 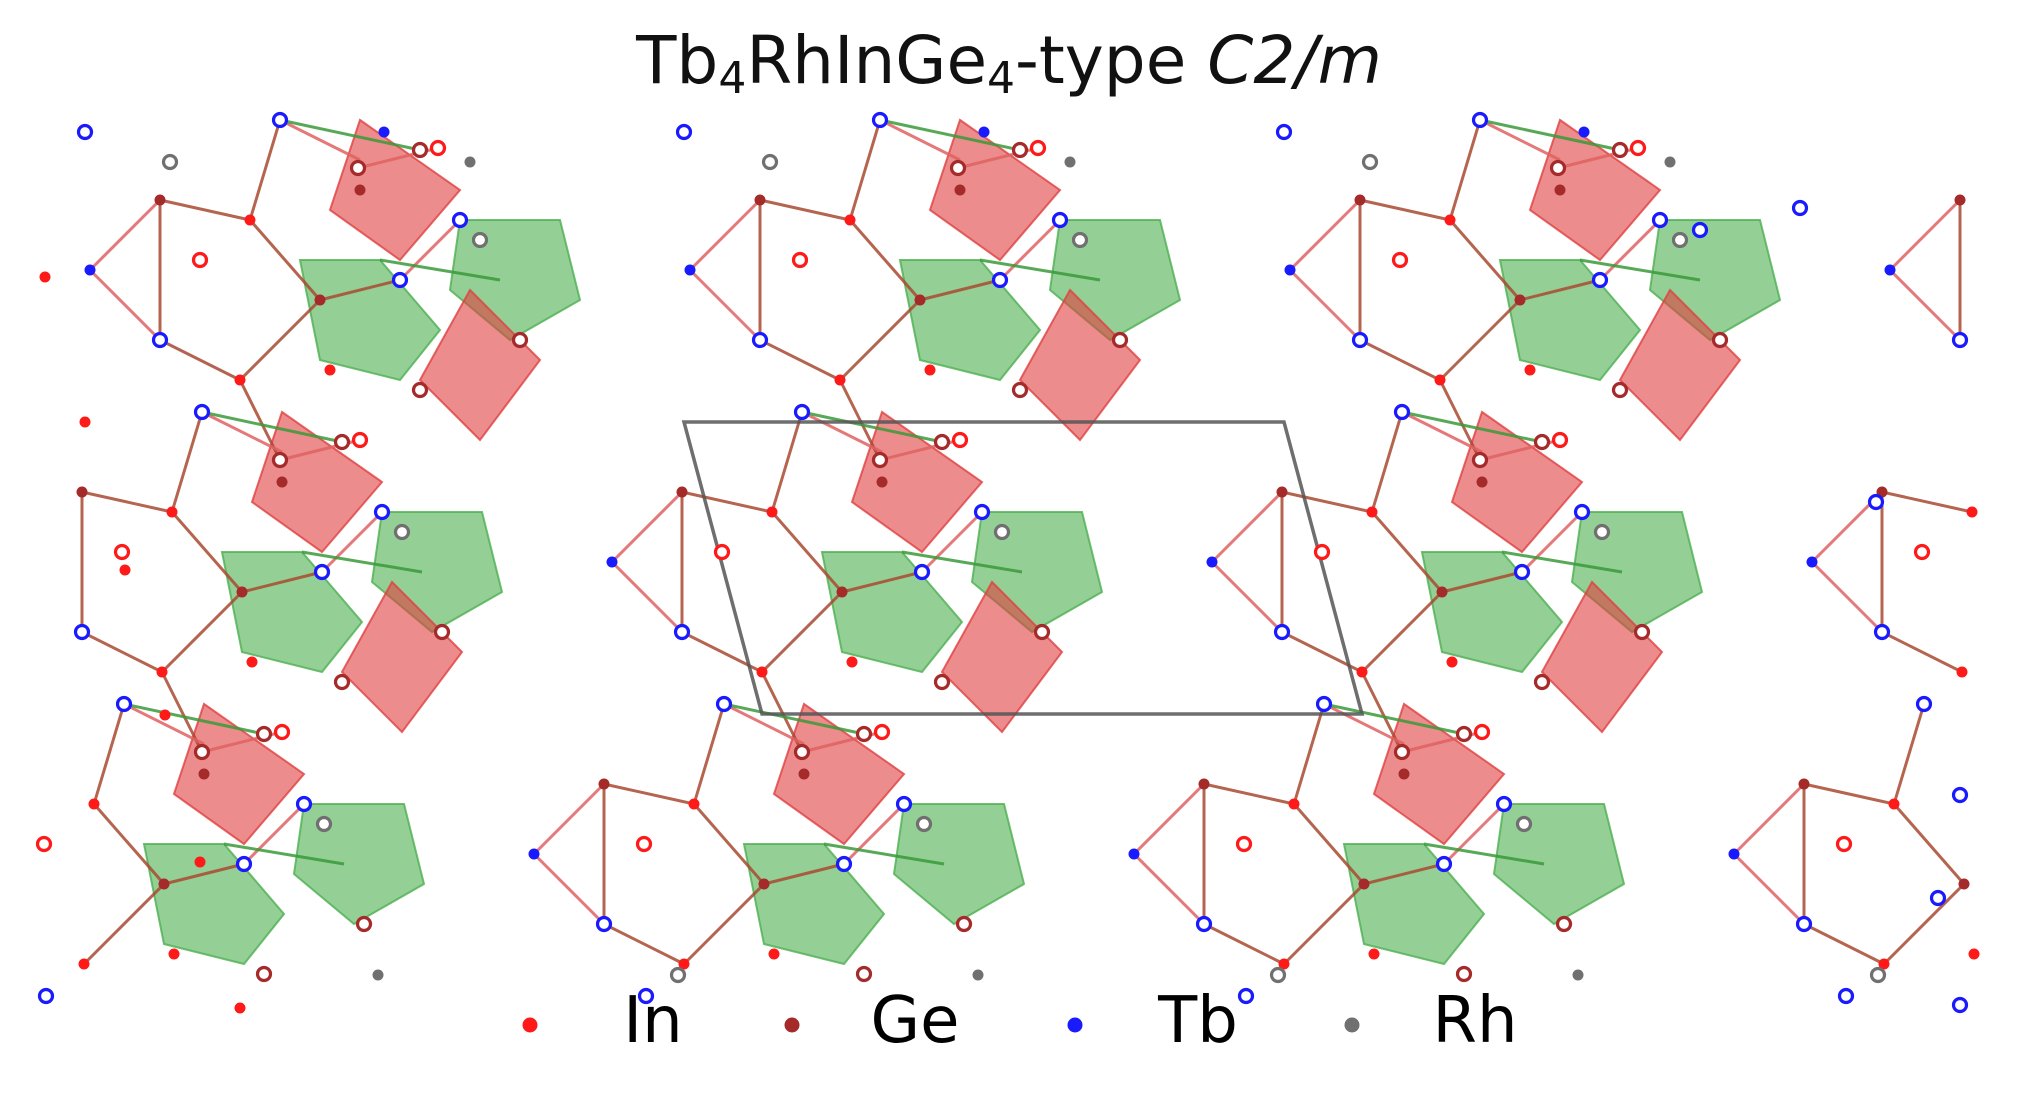 What do you see at coordinates (1020, 1021) in the screenshot?
I see `legend: In Ge Tb Rh` at bounding box center [1020, 1021].